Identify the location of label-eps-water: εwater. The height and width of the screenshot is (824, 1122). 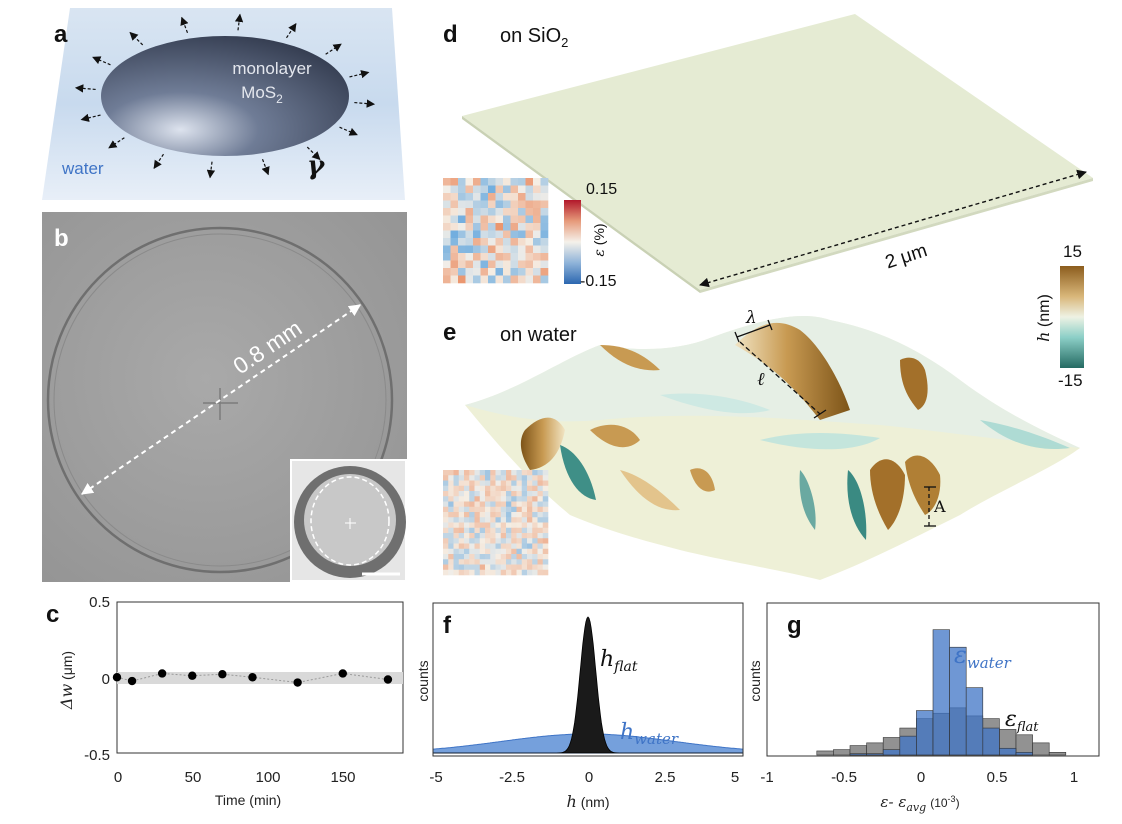
(983, 656).